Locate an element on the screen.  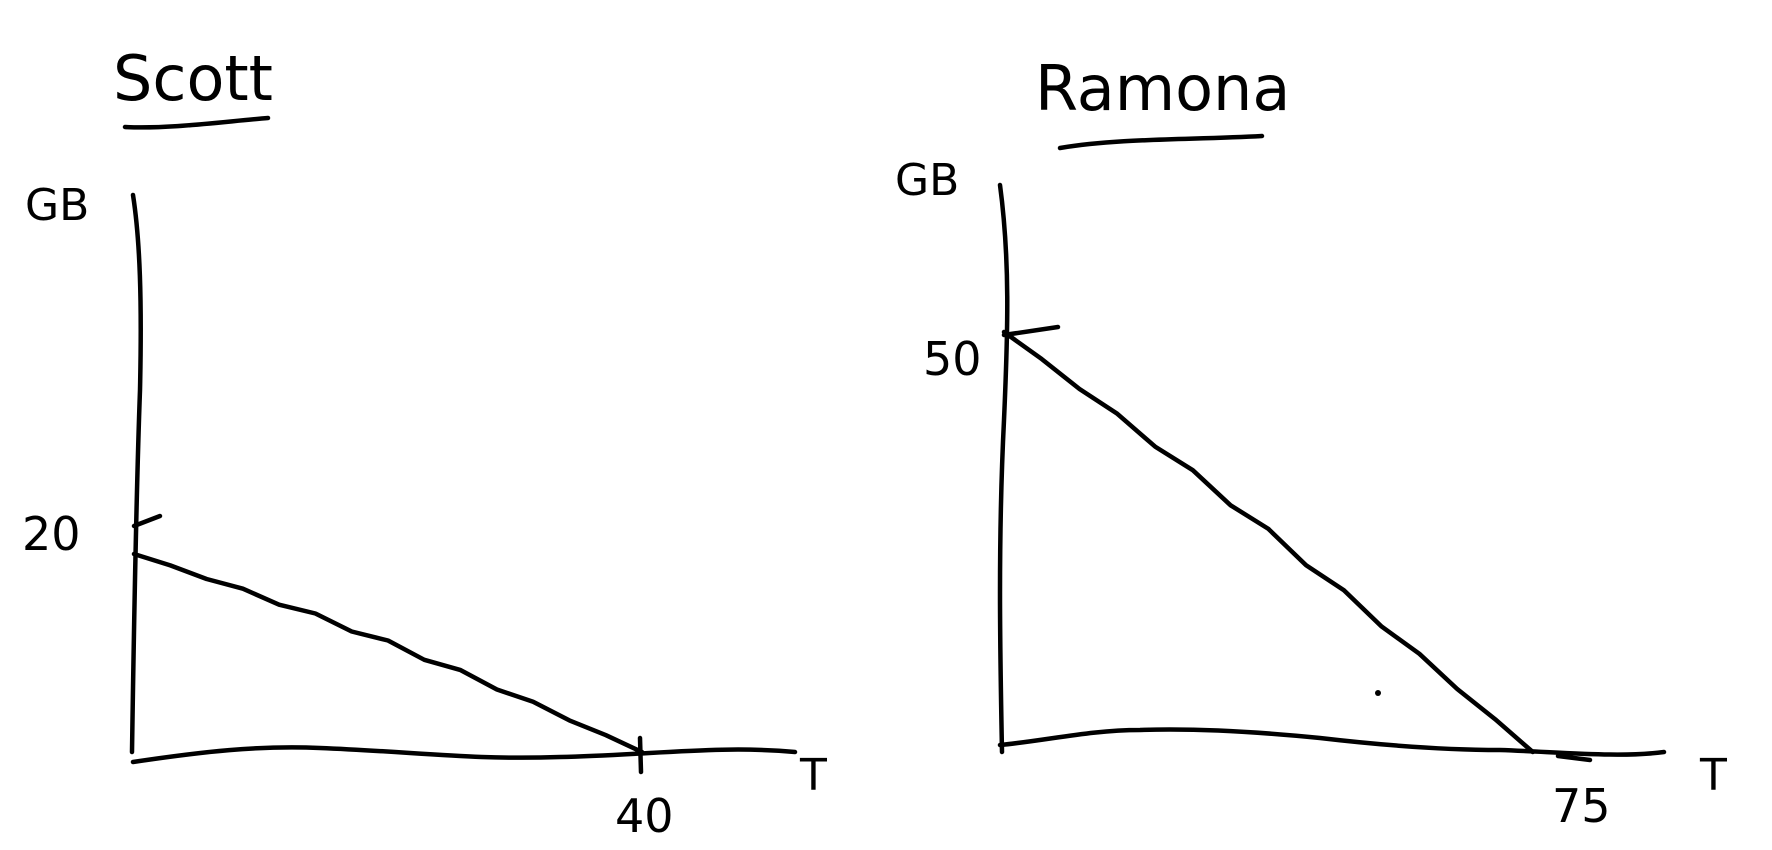
y-axis-label-ramona: GB is located at coordinates (927, 180).